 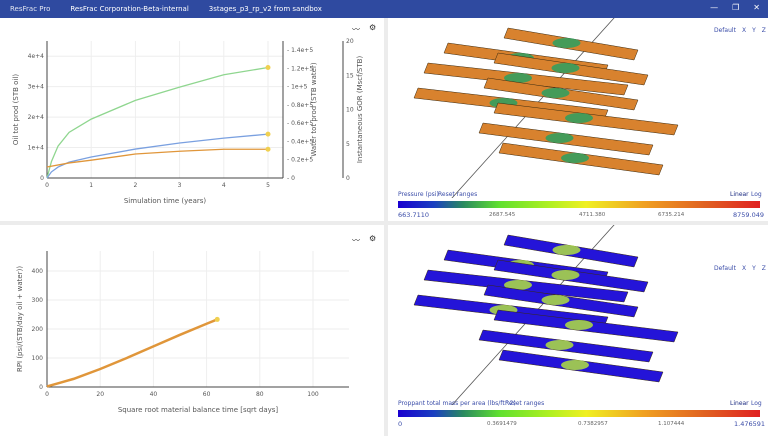 I want to click on x-tick-label: 5, so click(x=268, y=185).